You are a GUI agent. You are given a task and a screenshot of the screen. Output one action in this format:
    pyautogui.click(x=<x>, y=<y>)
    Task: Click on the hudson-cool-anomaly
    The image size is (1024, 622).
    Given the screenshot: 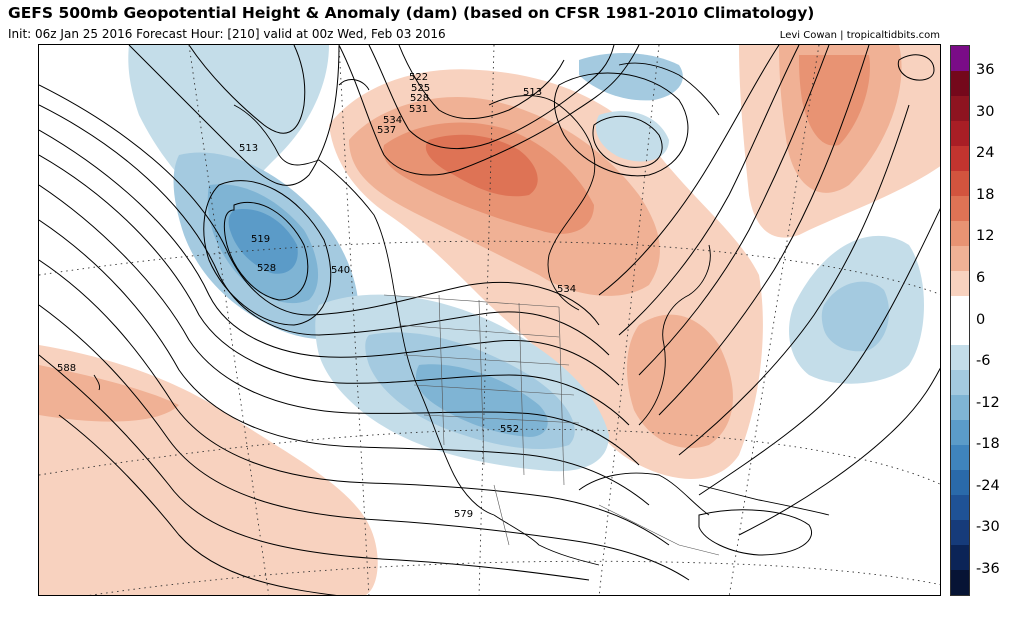 What is the action you would take?
    pyautogui.click(x=632, y=136)
    